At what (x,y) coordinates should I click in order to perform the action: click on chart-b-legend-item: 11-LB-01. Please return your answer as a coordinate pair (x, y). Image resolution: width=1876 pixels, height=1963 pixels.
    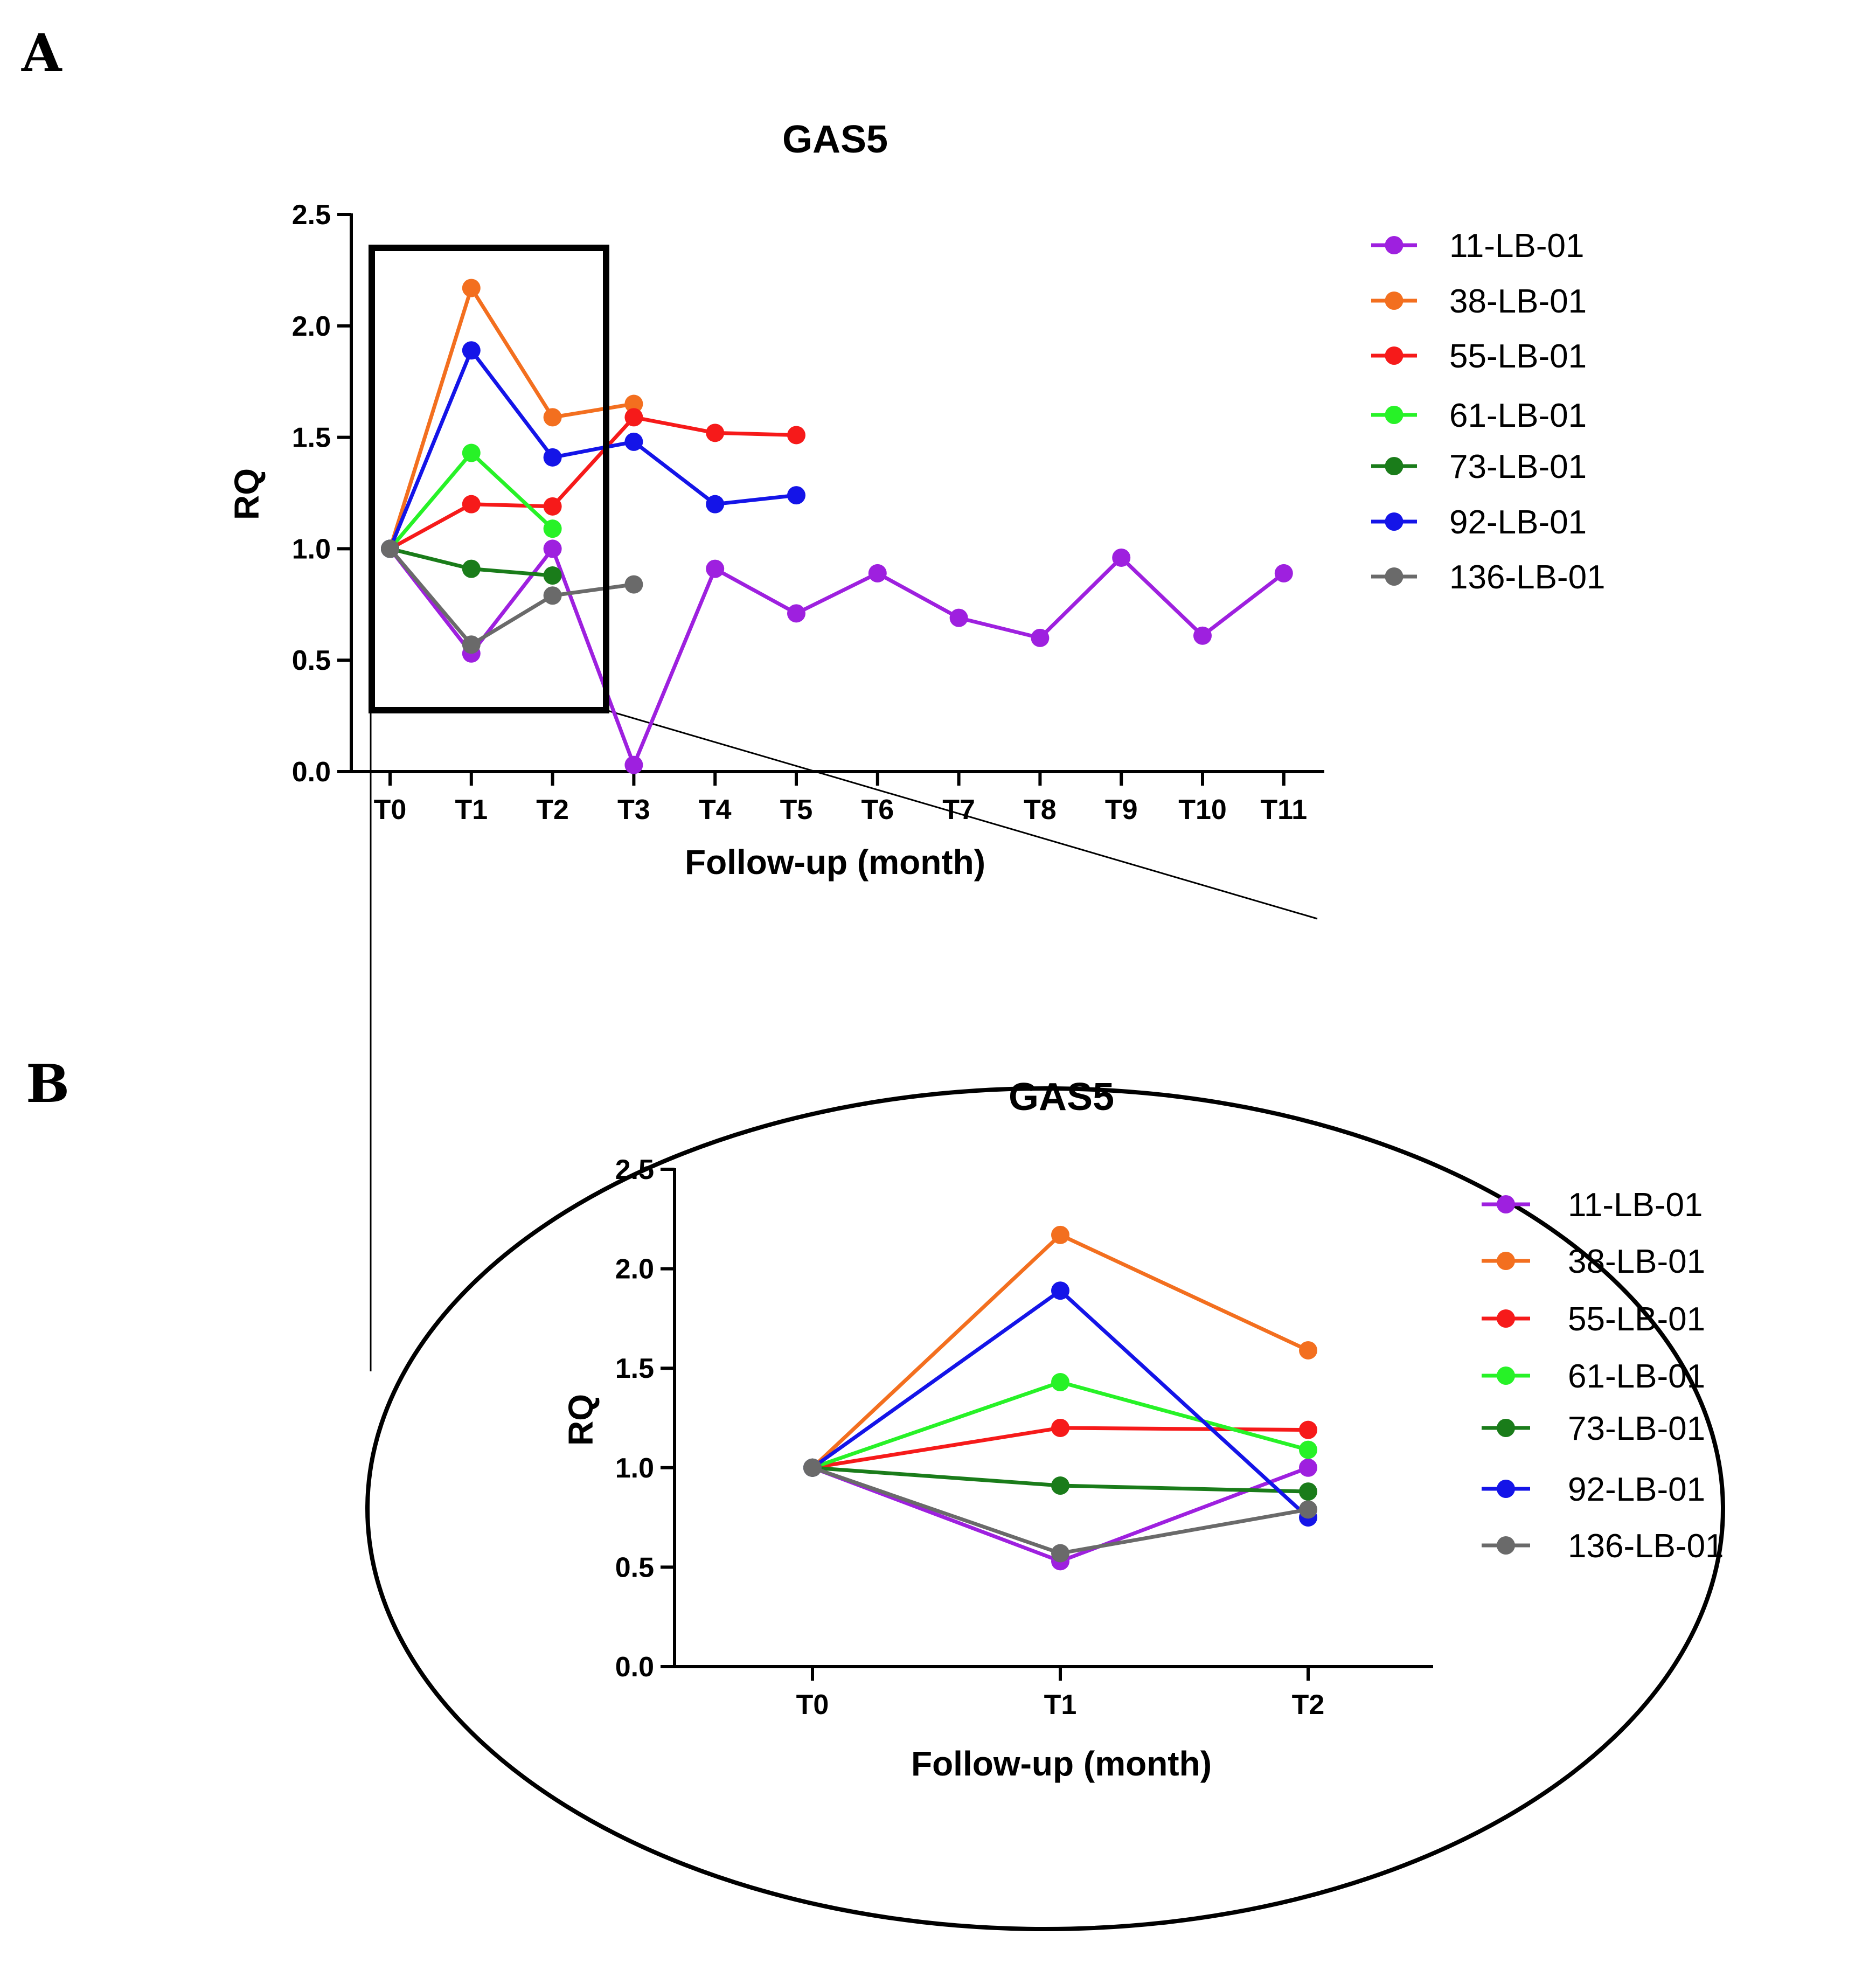
    Looking at the image, I should click on (1593, 1205).